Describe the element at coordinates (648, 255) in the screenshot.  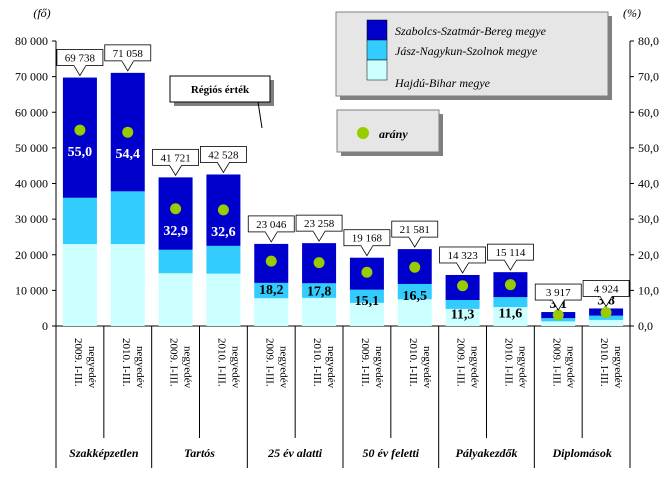
I see `right-tick-label: 20,0` at that location.